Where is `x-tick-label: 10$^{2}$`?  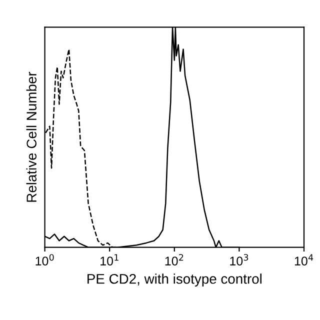
x-tick-label: 10$^{2}$ is located at coordinates (174, 260).